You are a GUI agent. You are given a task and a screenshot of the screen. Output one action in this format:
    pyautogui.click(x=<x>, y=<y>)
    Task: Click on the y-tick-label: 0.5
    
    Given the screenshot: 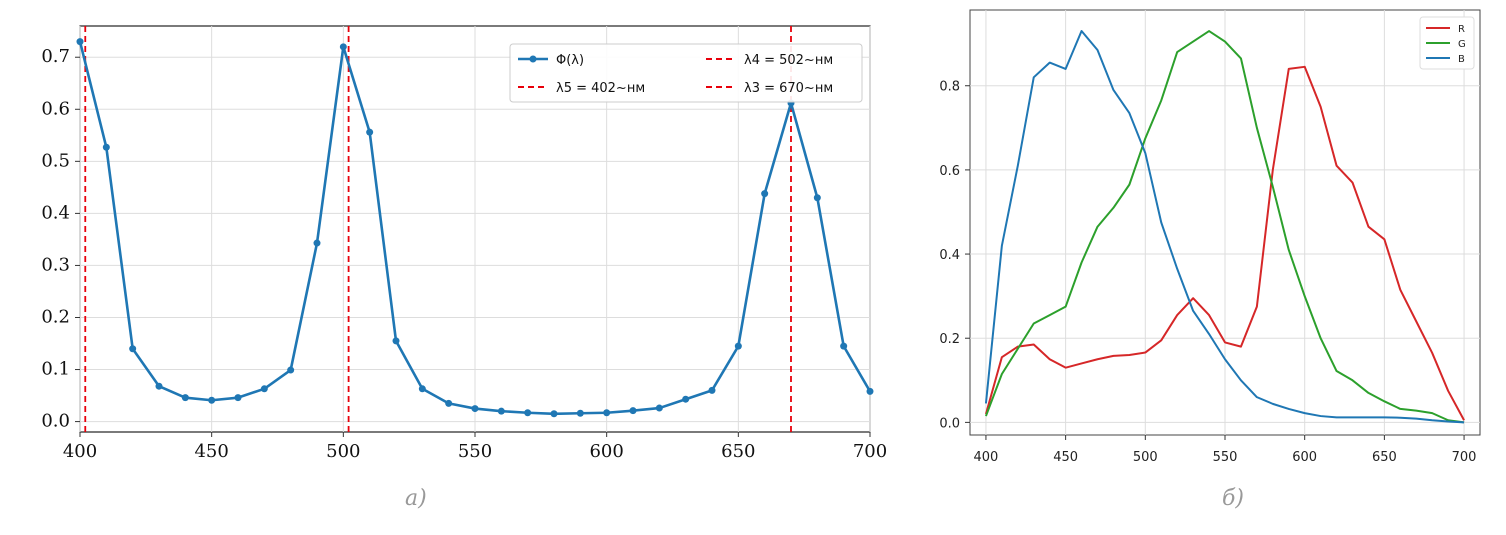 What is the action you would take?
    pyautogui.click(x=55, y=160)
    